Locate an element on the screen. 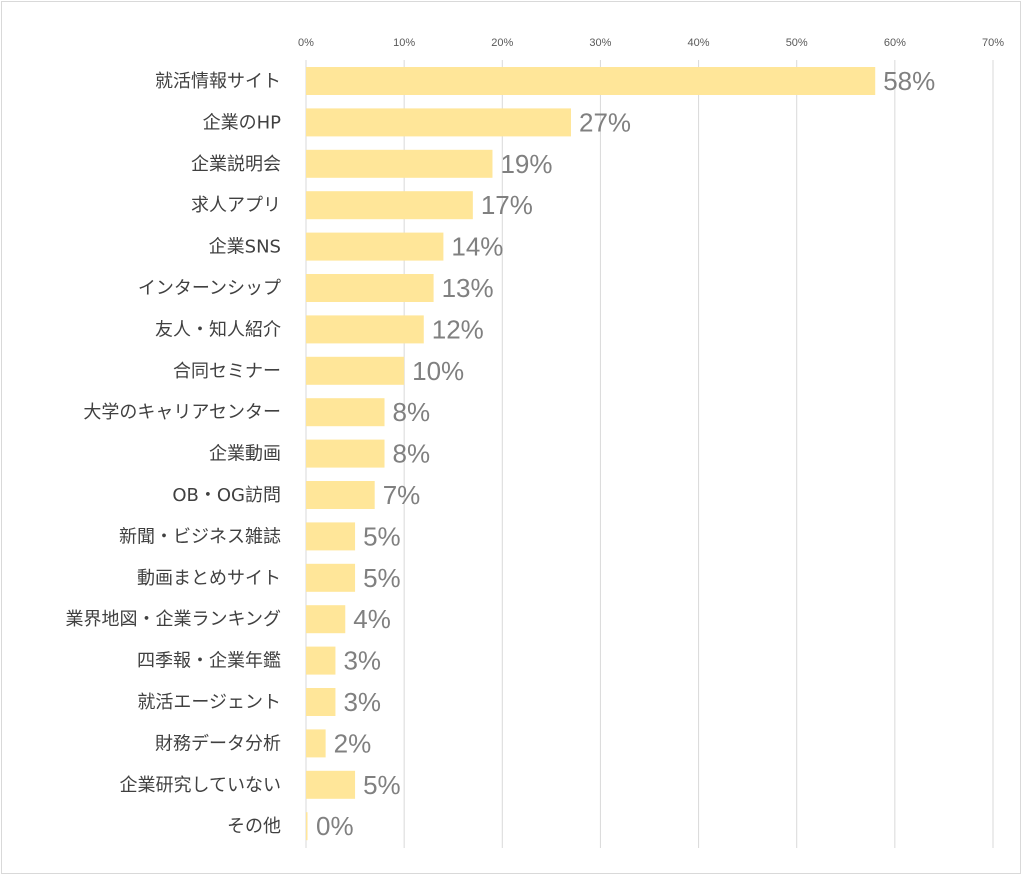 The image size is (1024, 877). x-tick-label: 60% is located at coordinates (895, 43).